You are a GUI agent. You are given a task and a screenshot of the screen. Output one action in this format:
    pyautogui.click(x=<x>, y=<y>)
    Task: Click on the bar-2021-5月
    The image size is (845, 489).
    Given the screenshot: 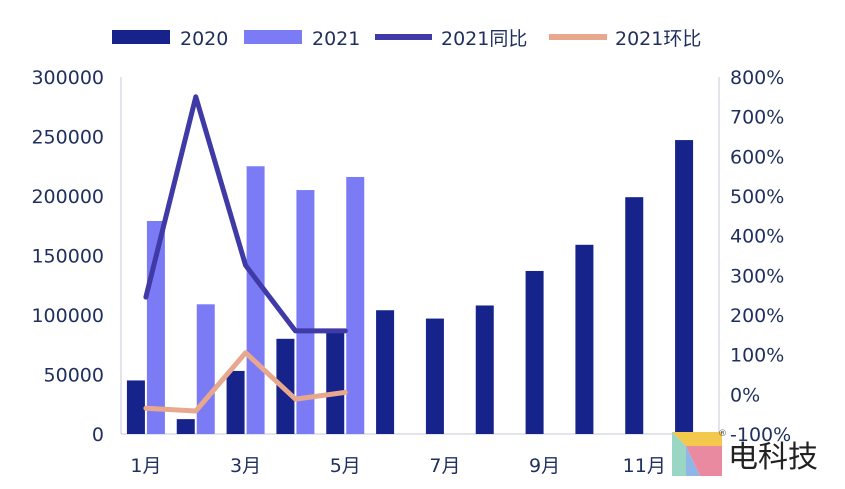 What is the action you would take?
    pyautogui.click(x=355, y=305)
    